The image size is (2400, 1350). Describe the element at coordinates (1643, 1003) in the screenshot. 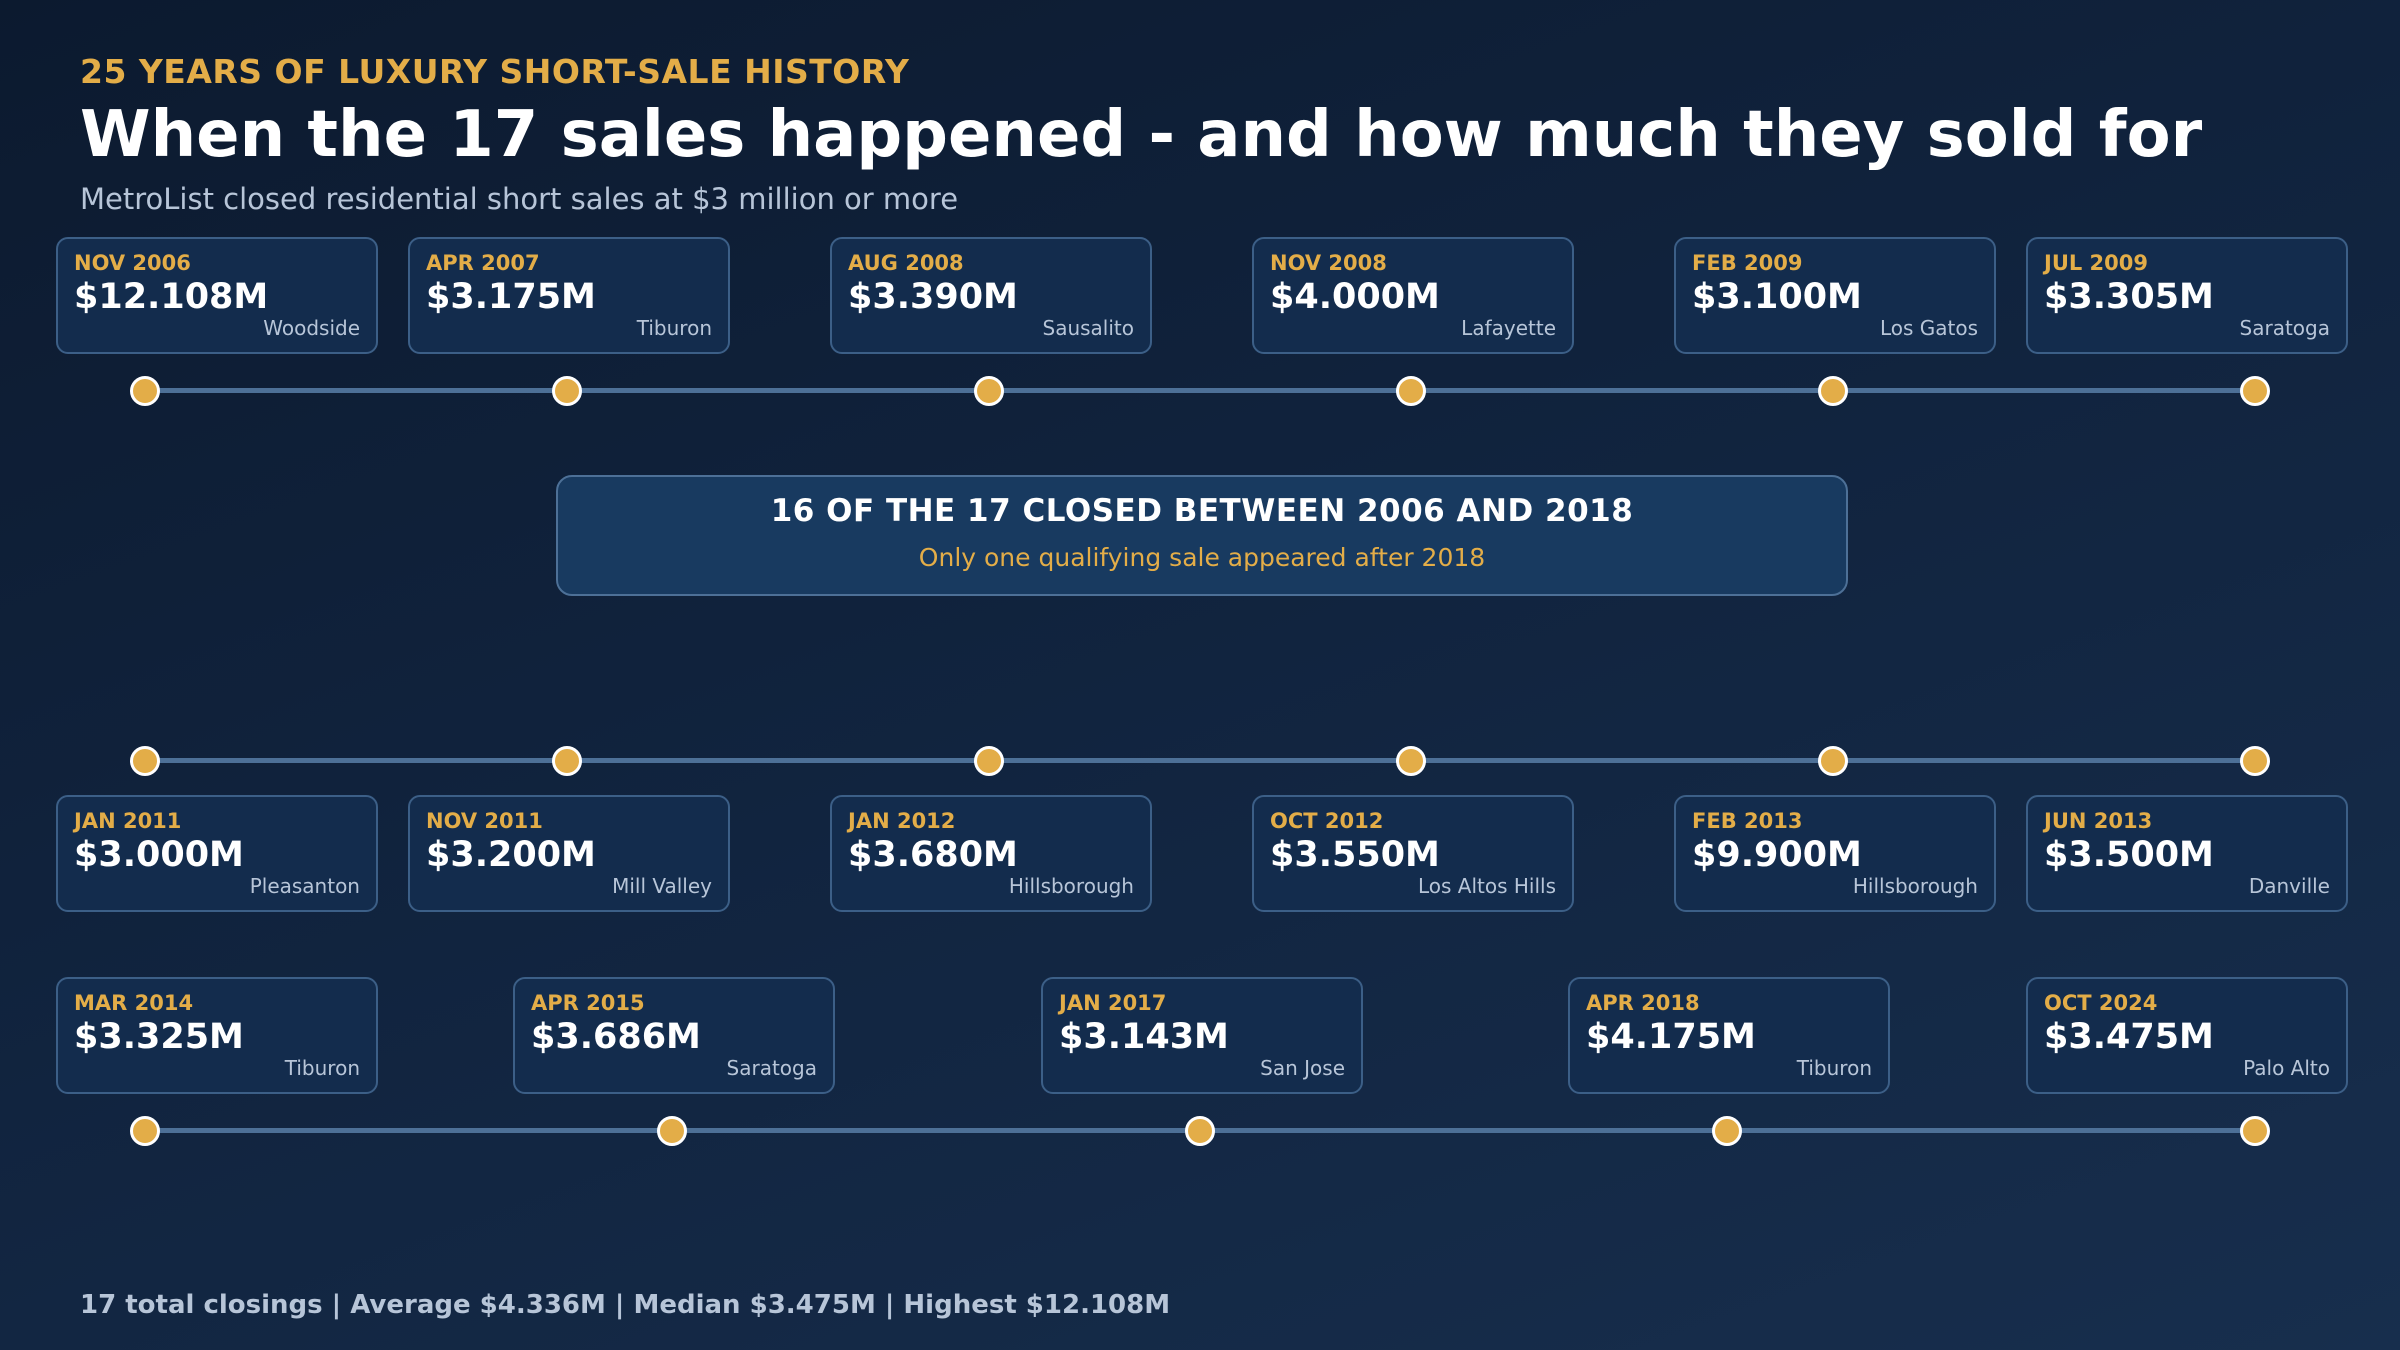

I see `sale-date: APR 2018` at that location.